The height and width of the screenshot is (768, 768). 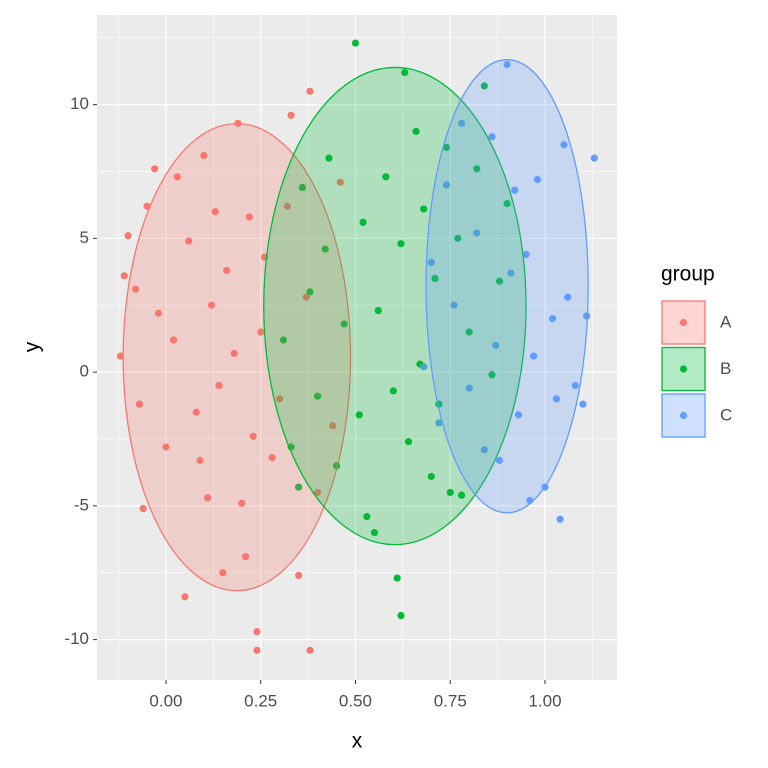 What do you see at coordinates (355, 700) in the screenshot?
I see `x-tick-label: 0.50` at bounding box center [355, 700].